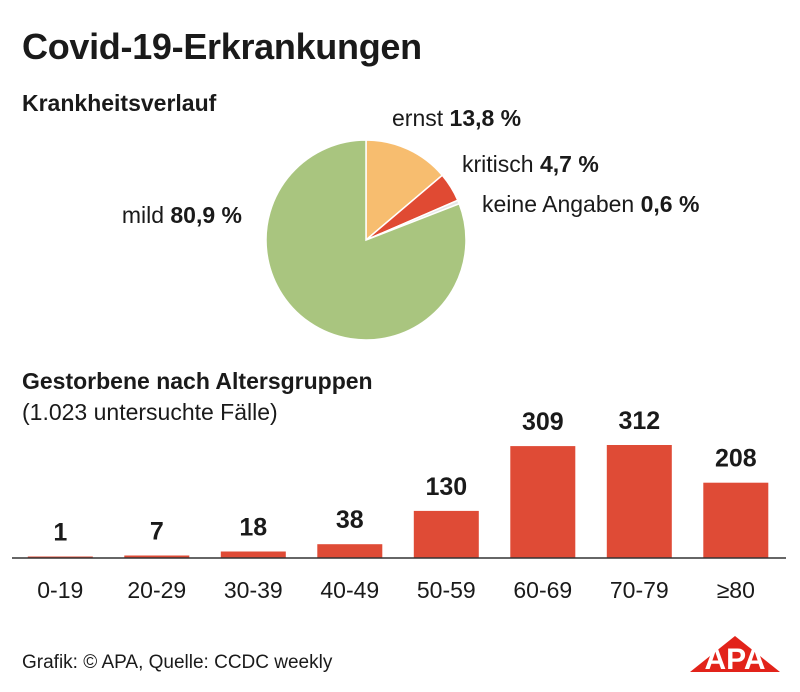 Image resolution: width=800 pixels, height=692 pixels. What do you see at coordinates (590, 204) in the screenshot?
I see `pie-label-keine-angaben: keine Angaben 0,6 %` at bounding box center [590, 204].